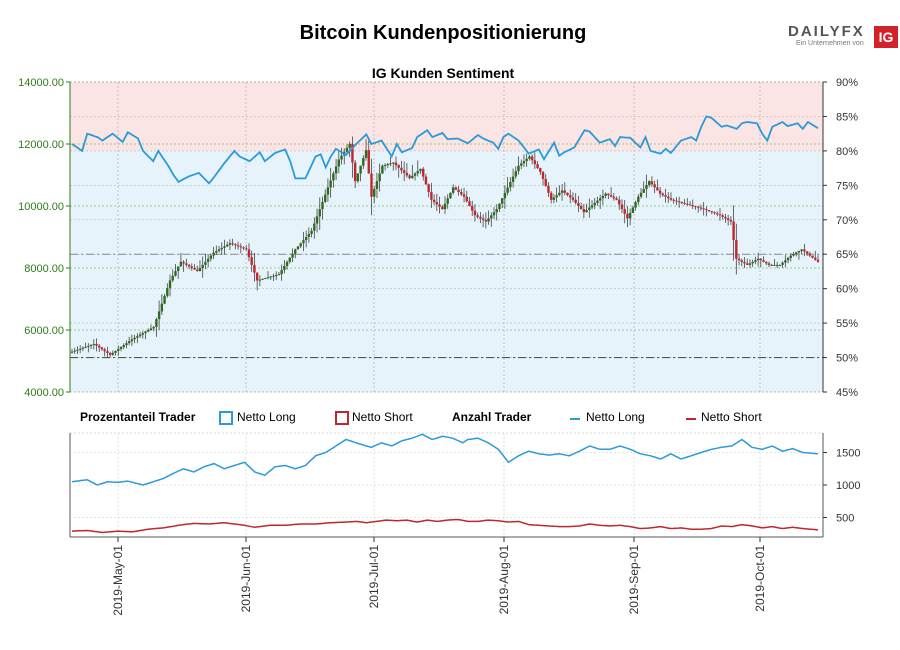  What do you see at coordinates (226, 418) in the screenshot?
I see `legend-long-swatch` at bounding box center [226, 418].